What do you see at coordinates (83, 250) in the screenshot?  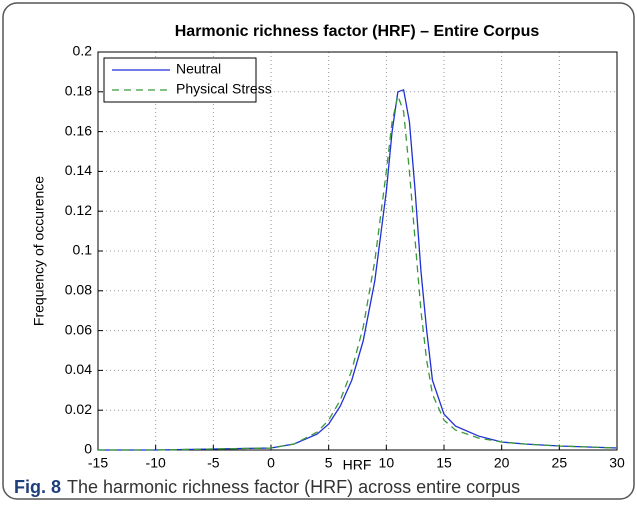 I see `y-tick-label: 0.1` at bounding box center [83, 250].